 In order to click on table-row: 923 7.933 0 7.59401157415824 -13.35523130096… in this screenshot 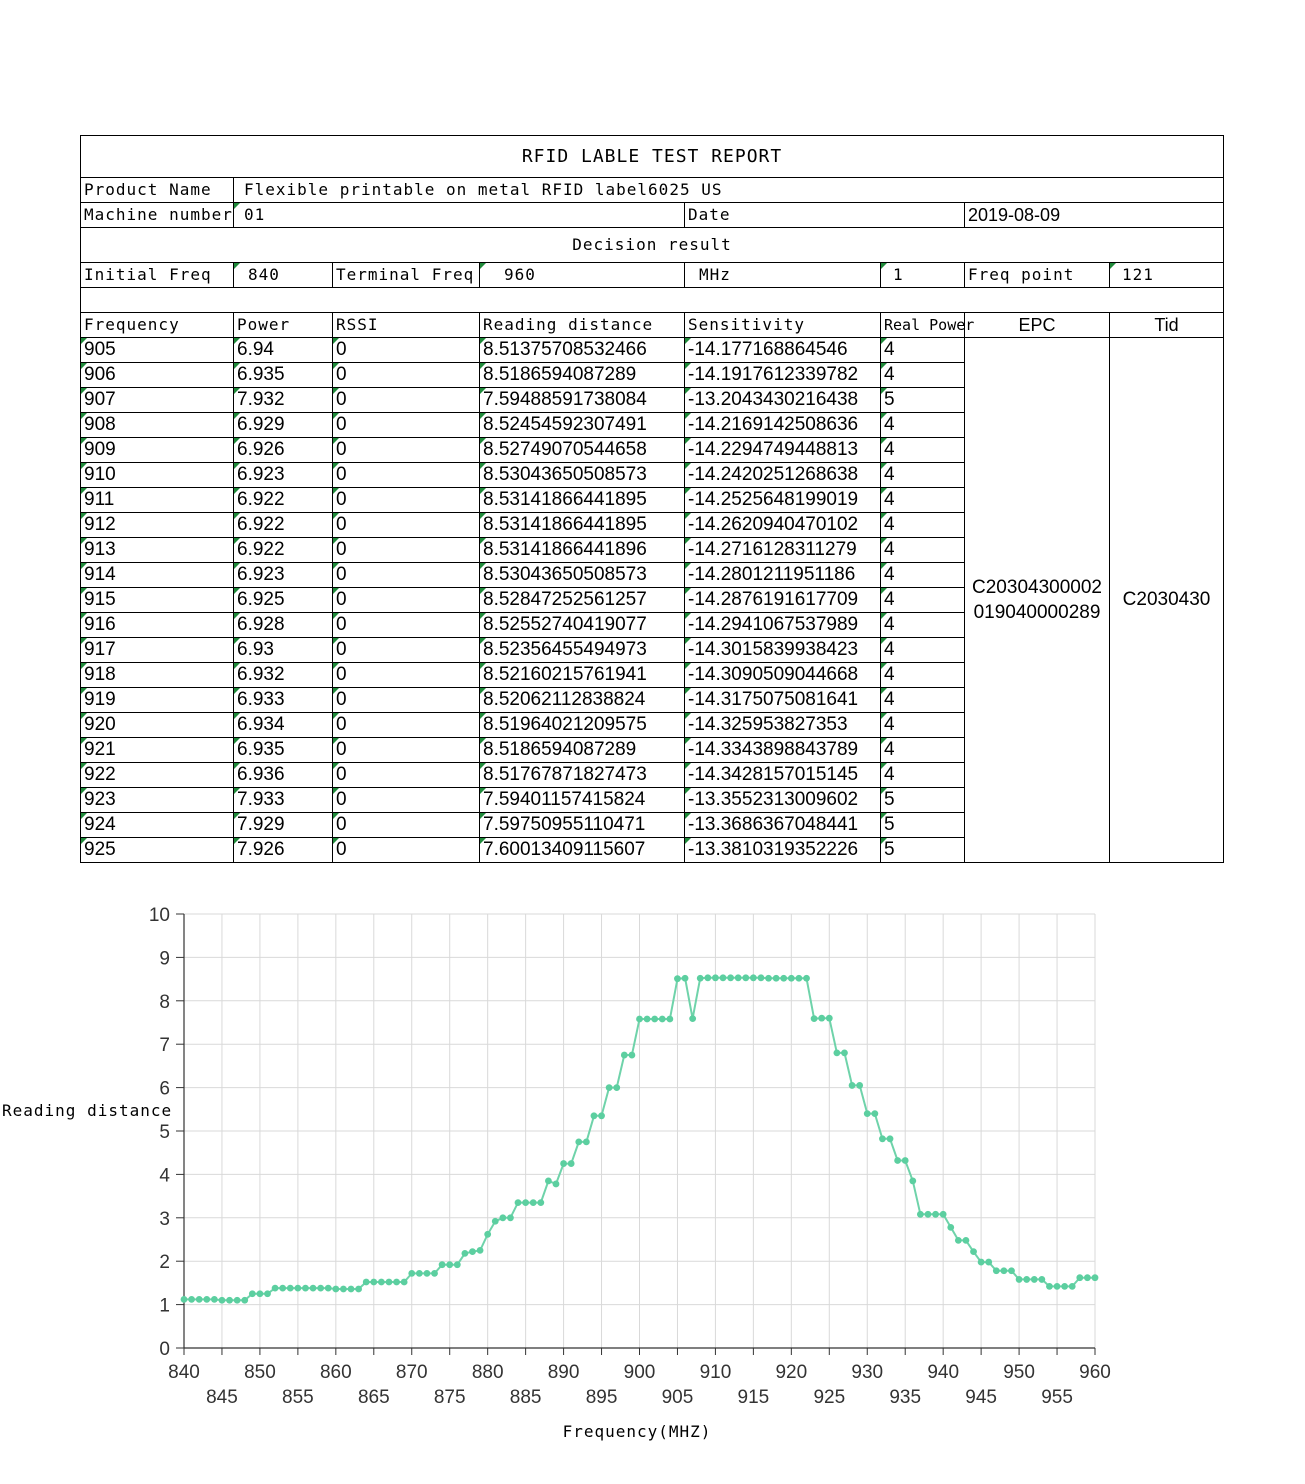, I will do `click(652, 800)`.